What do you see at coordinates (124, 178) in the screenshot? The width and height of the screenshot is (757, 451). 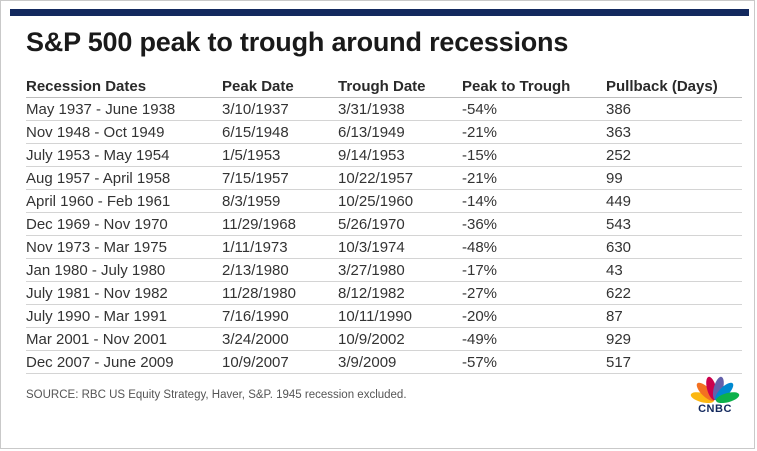 I see `cell-recession-dates: Aug 1957 - April 1958` at bounding box center [124, 178].